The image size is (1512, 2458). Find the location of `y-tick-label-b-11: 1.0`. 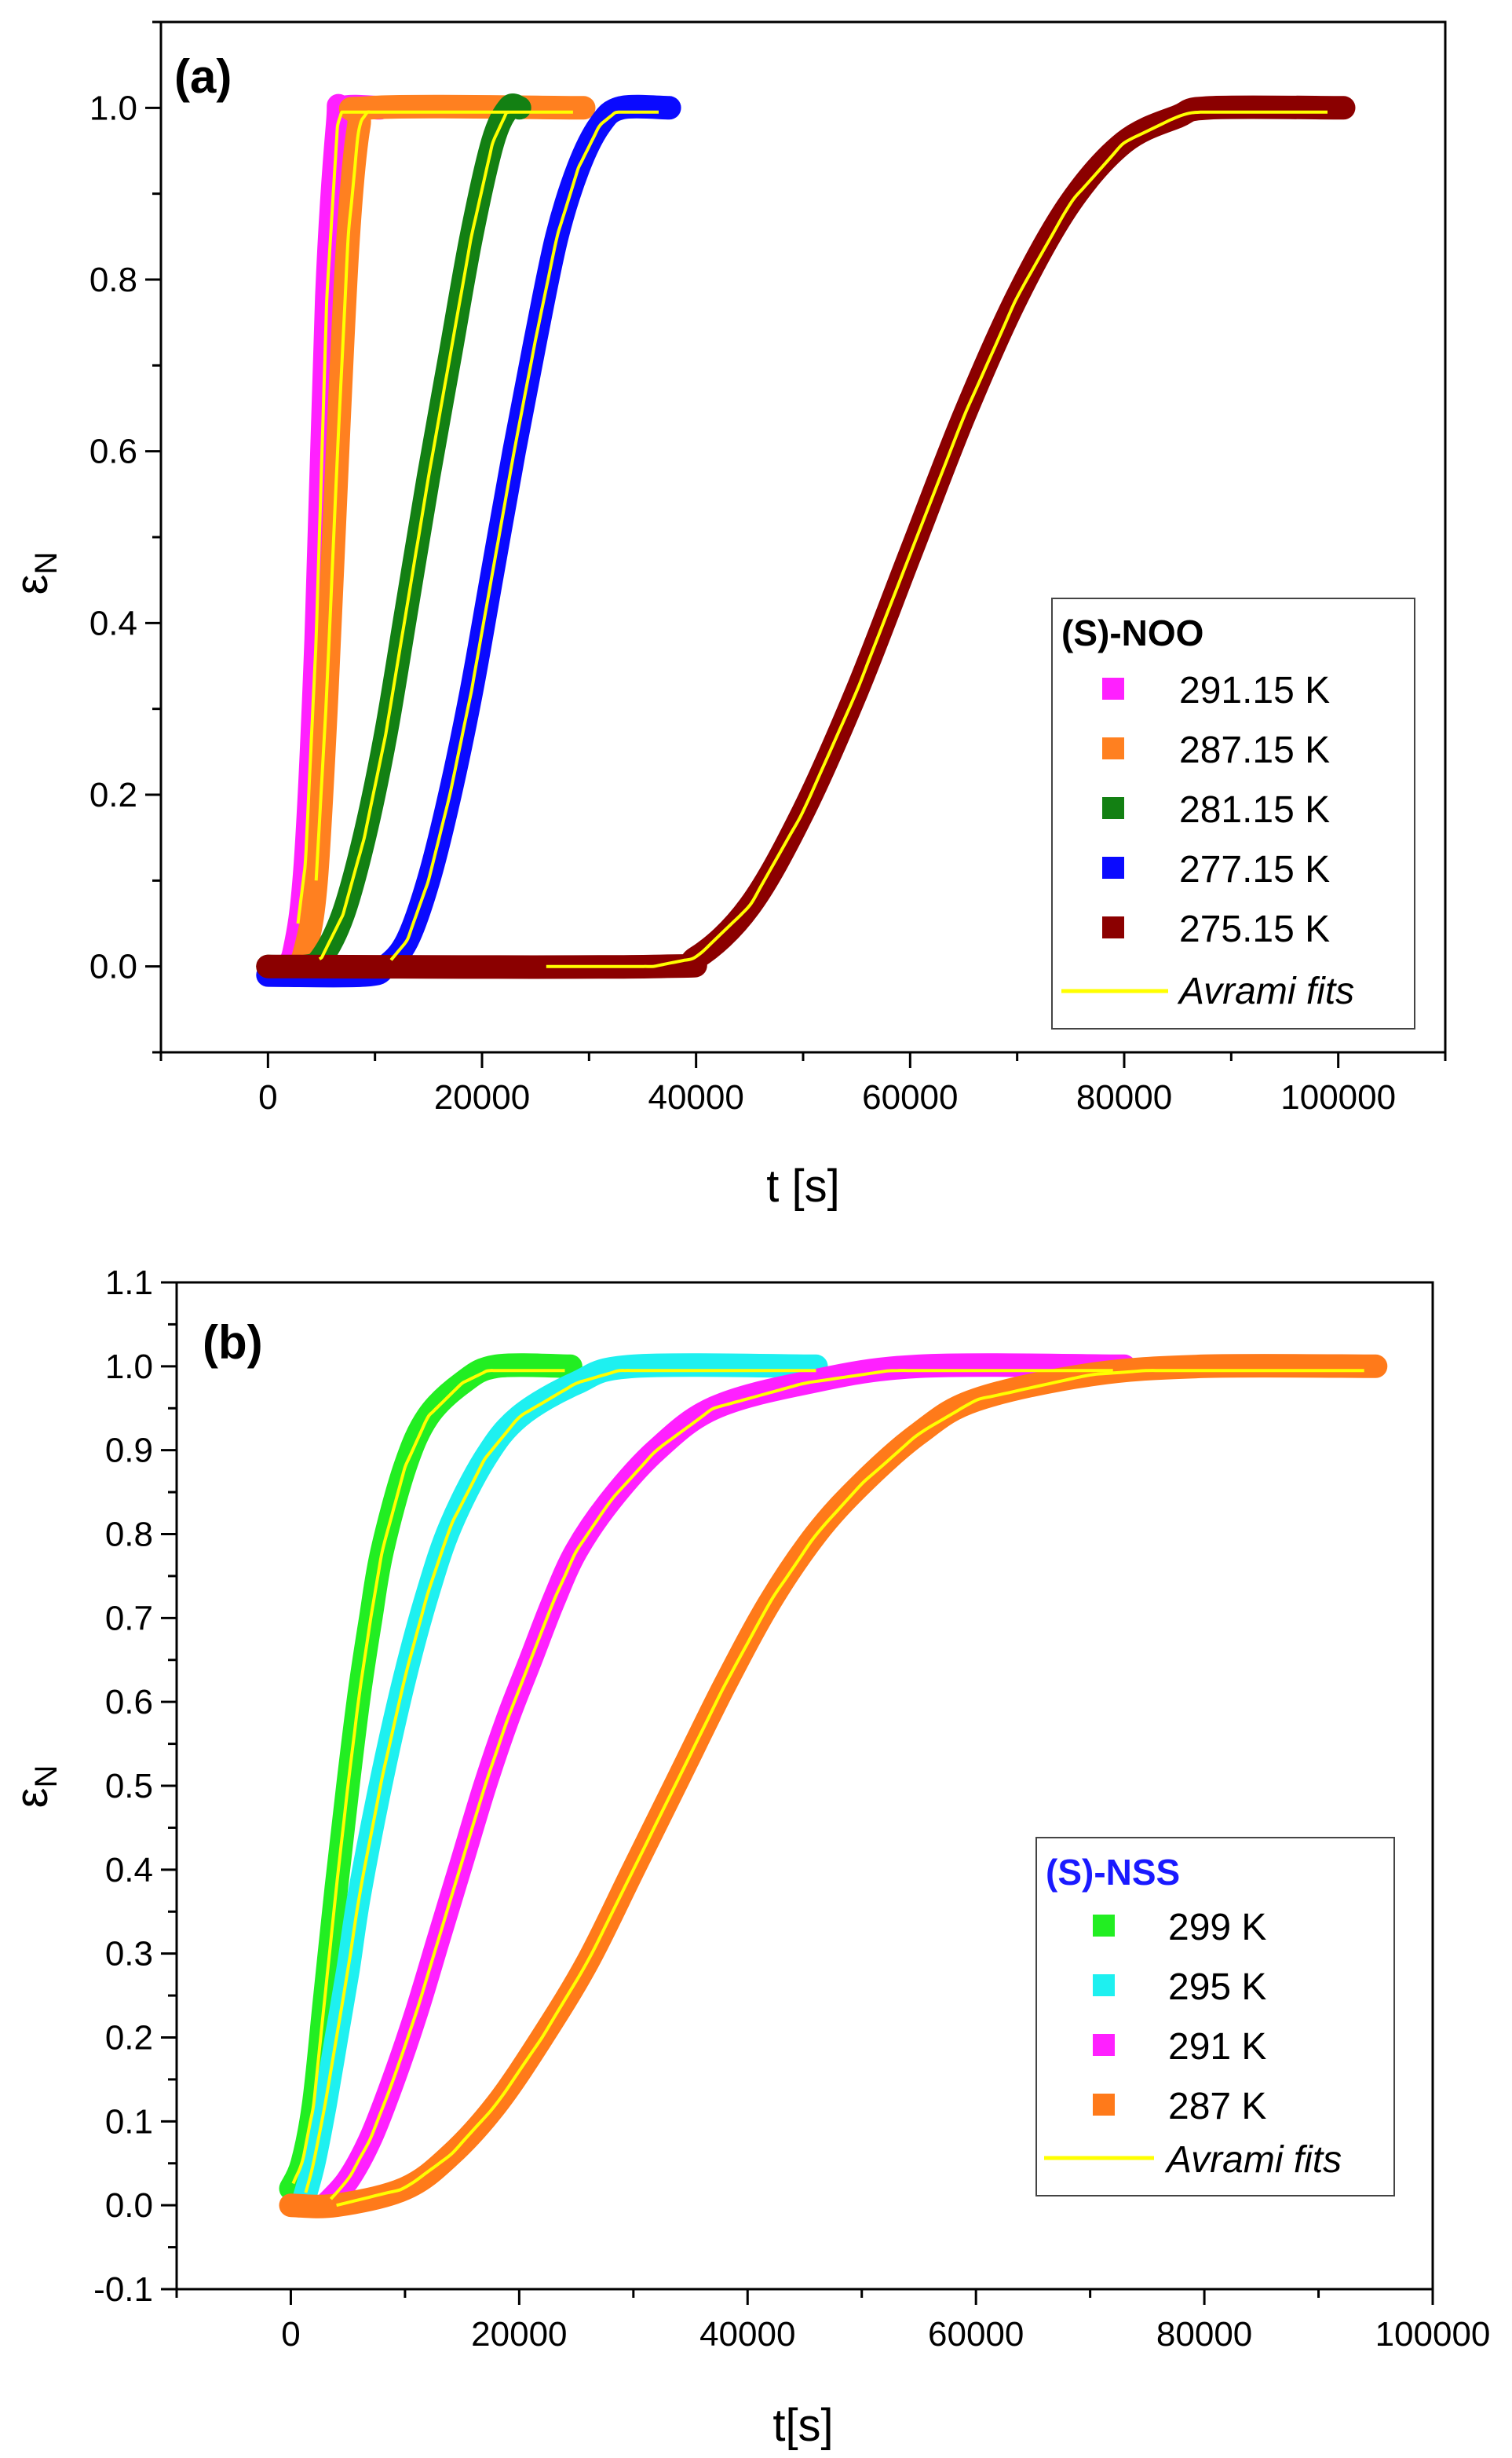

y-tick-label-b-11: 1.0 is located at coordinates (129, 1367).